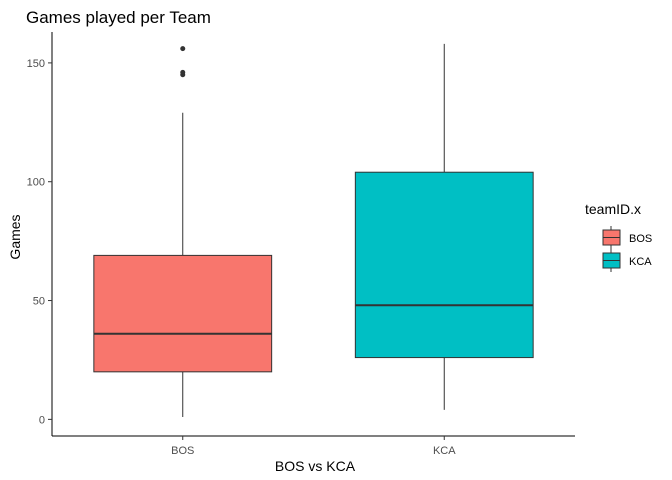 Image resolution: width=672 pixels, height=480 pixels. Describe the element at coordinates (39, 302) in the screenshot. I see `y-tick-label: 50` at that location.